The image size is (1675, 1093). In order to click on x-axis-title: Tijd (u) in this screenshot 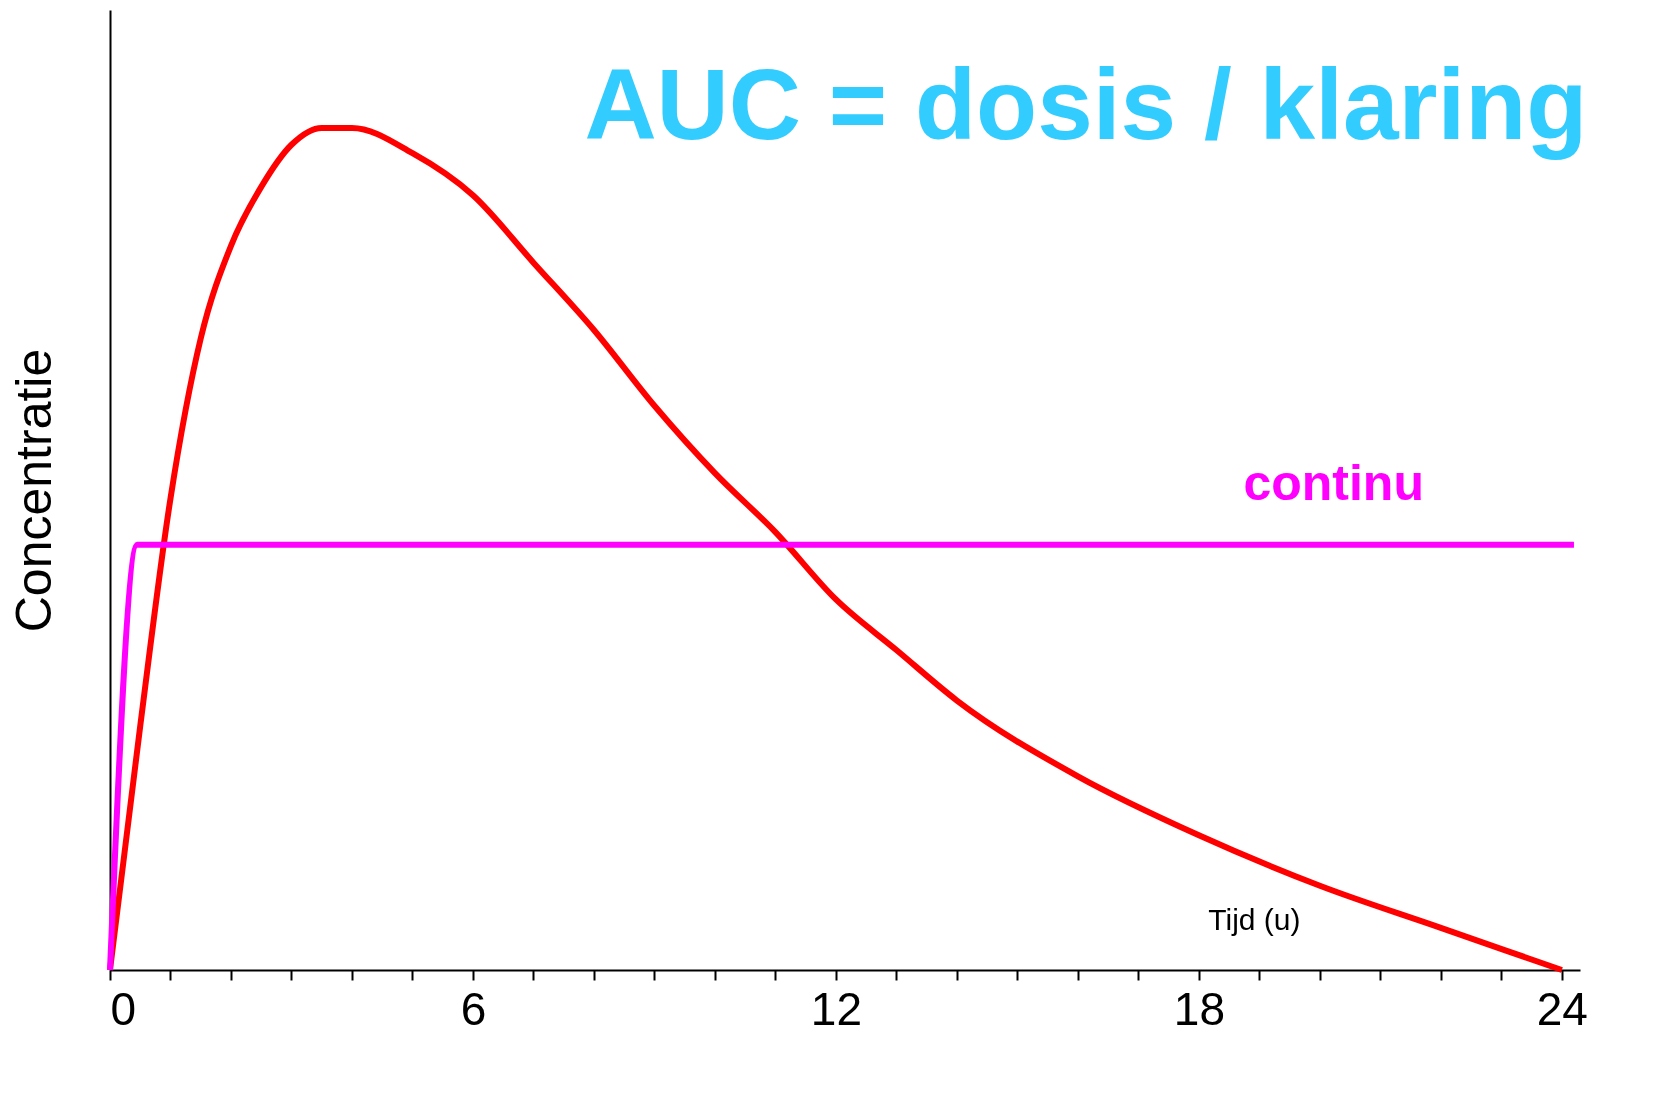, I will do `click(1254, 919)`.